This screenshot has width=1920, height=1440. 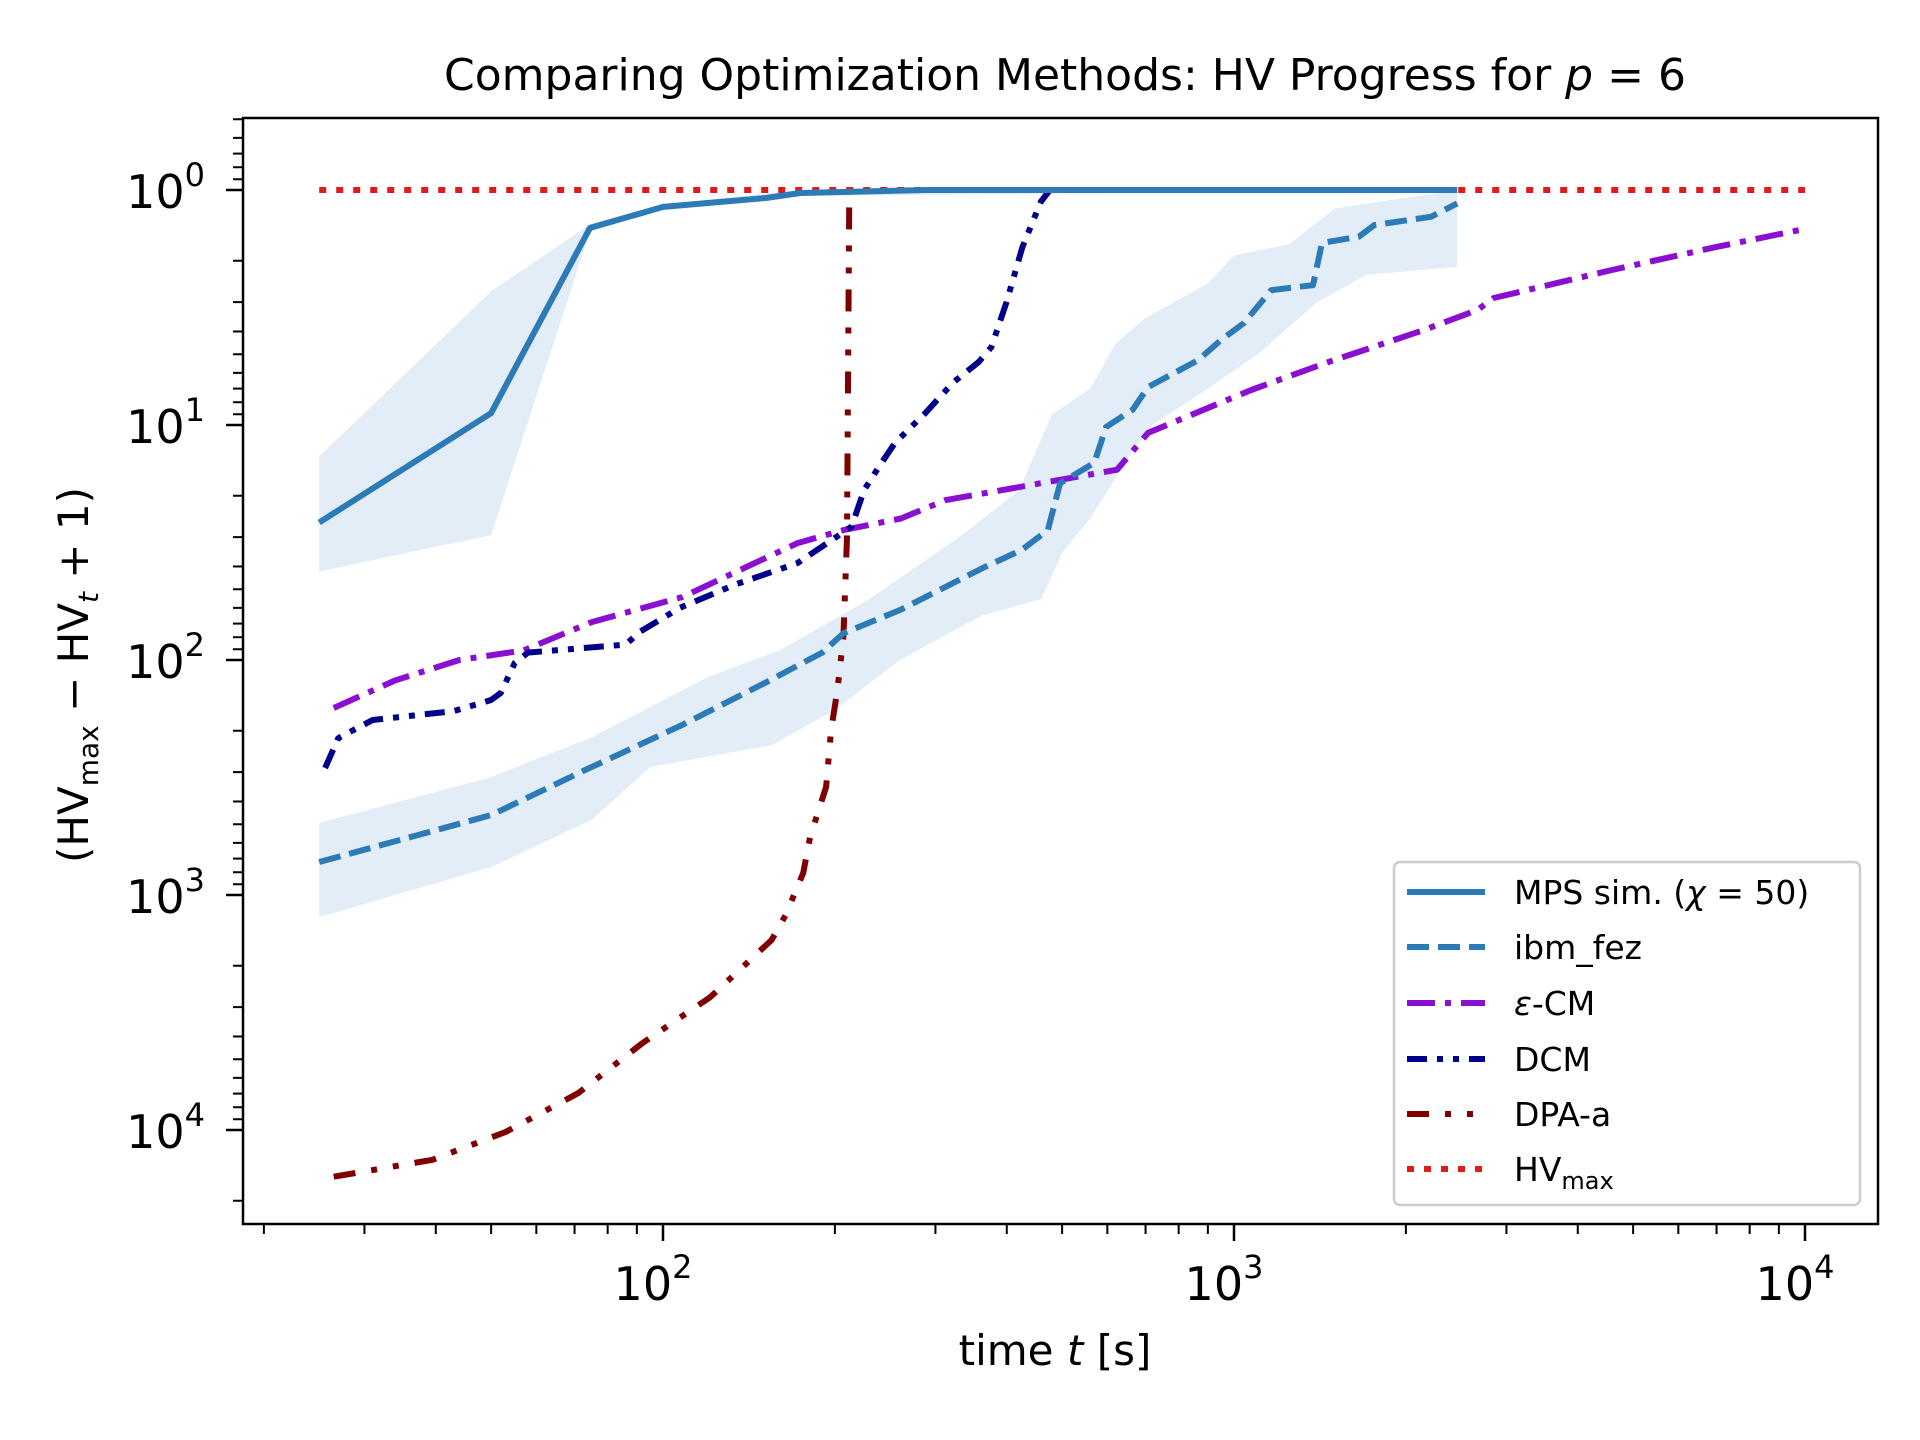 I want to click on y-axis-label: (HVmax − HVt + 1), so click(x=77, y=675).